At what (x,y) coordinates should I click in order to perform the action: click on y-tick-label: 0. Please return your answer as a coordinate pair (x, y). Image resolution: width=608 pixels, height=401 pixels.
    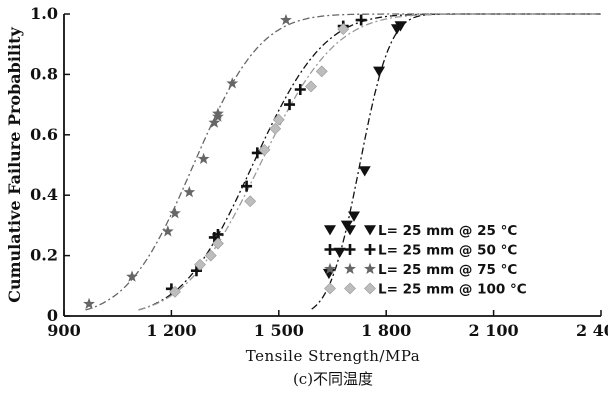
    Looking at the image, I should click on (52, 315).